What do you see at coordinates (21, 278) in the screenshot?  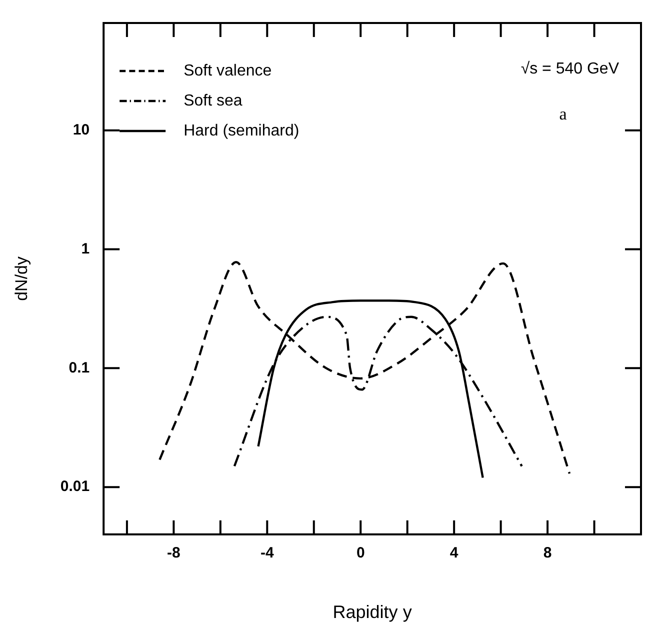 I see `y-axis-title: dN/dy` at bounding box center [21, 278].